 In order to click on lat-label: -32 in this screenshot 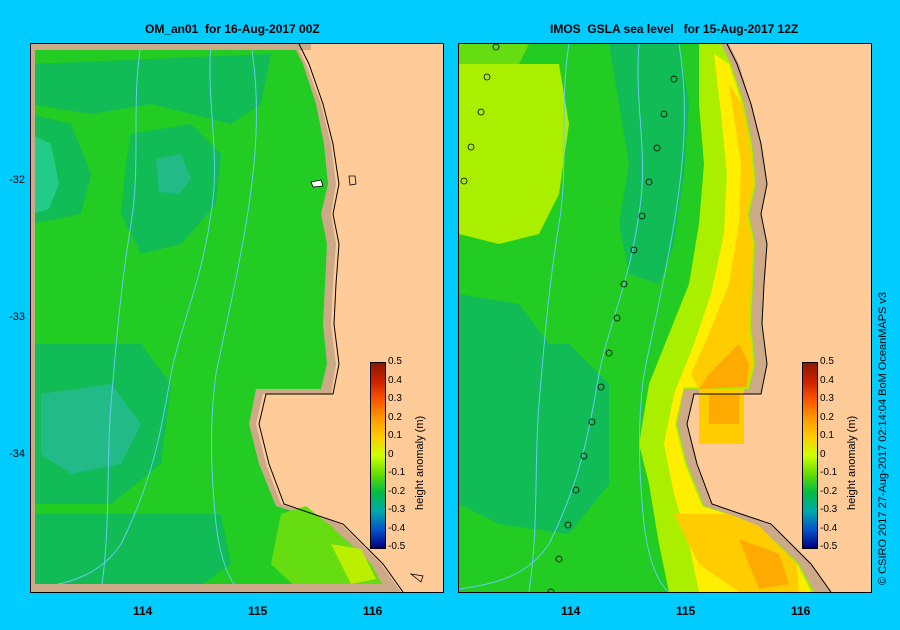, I will do `click(17, 180)`.